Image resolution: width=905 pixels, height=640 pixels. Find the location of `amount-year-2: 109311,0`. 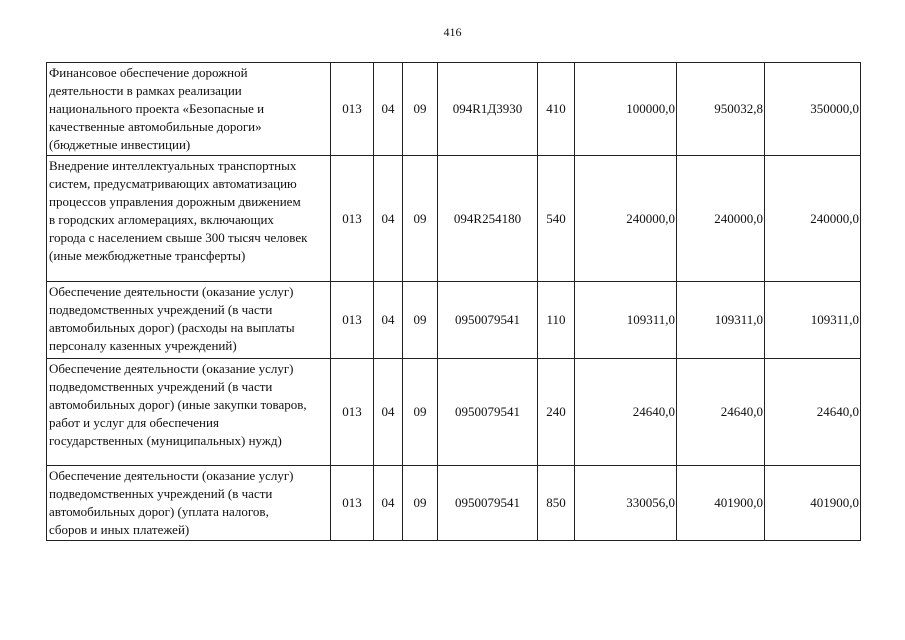

amount-year-2: 109311,0 is located at coordinates (720, 320).